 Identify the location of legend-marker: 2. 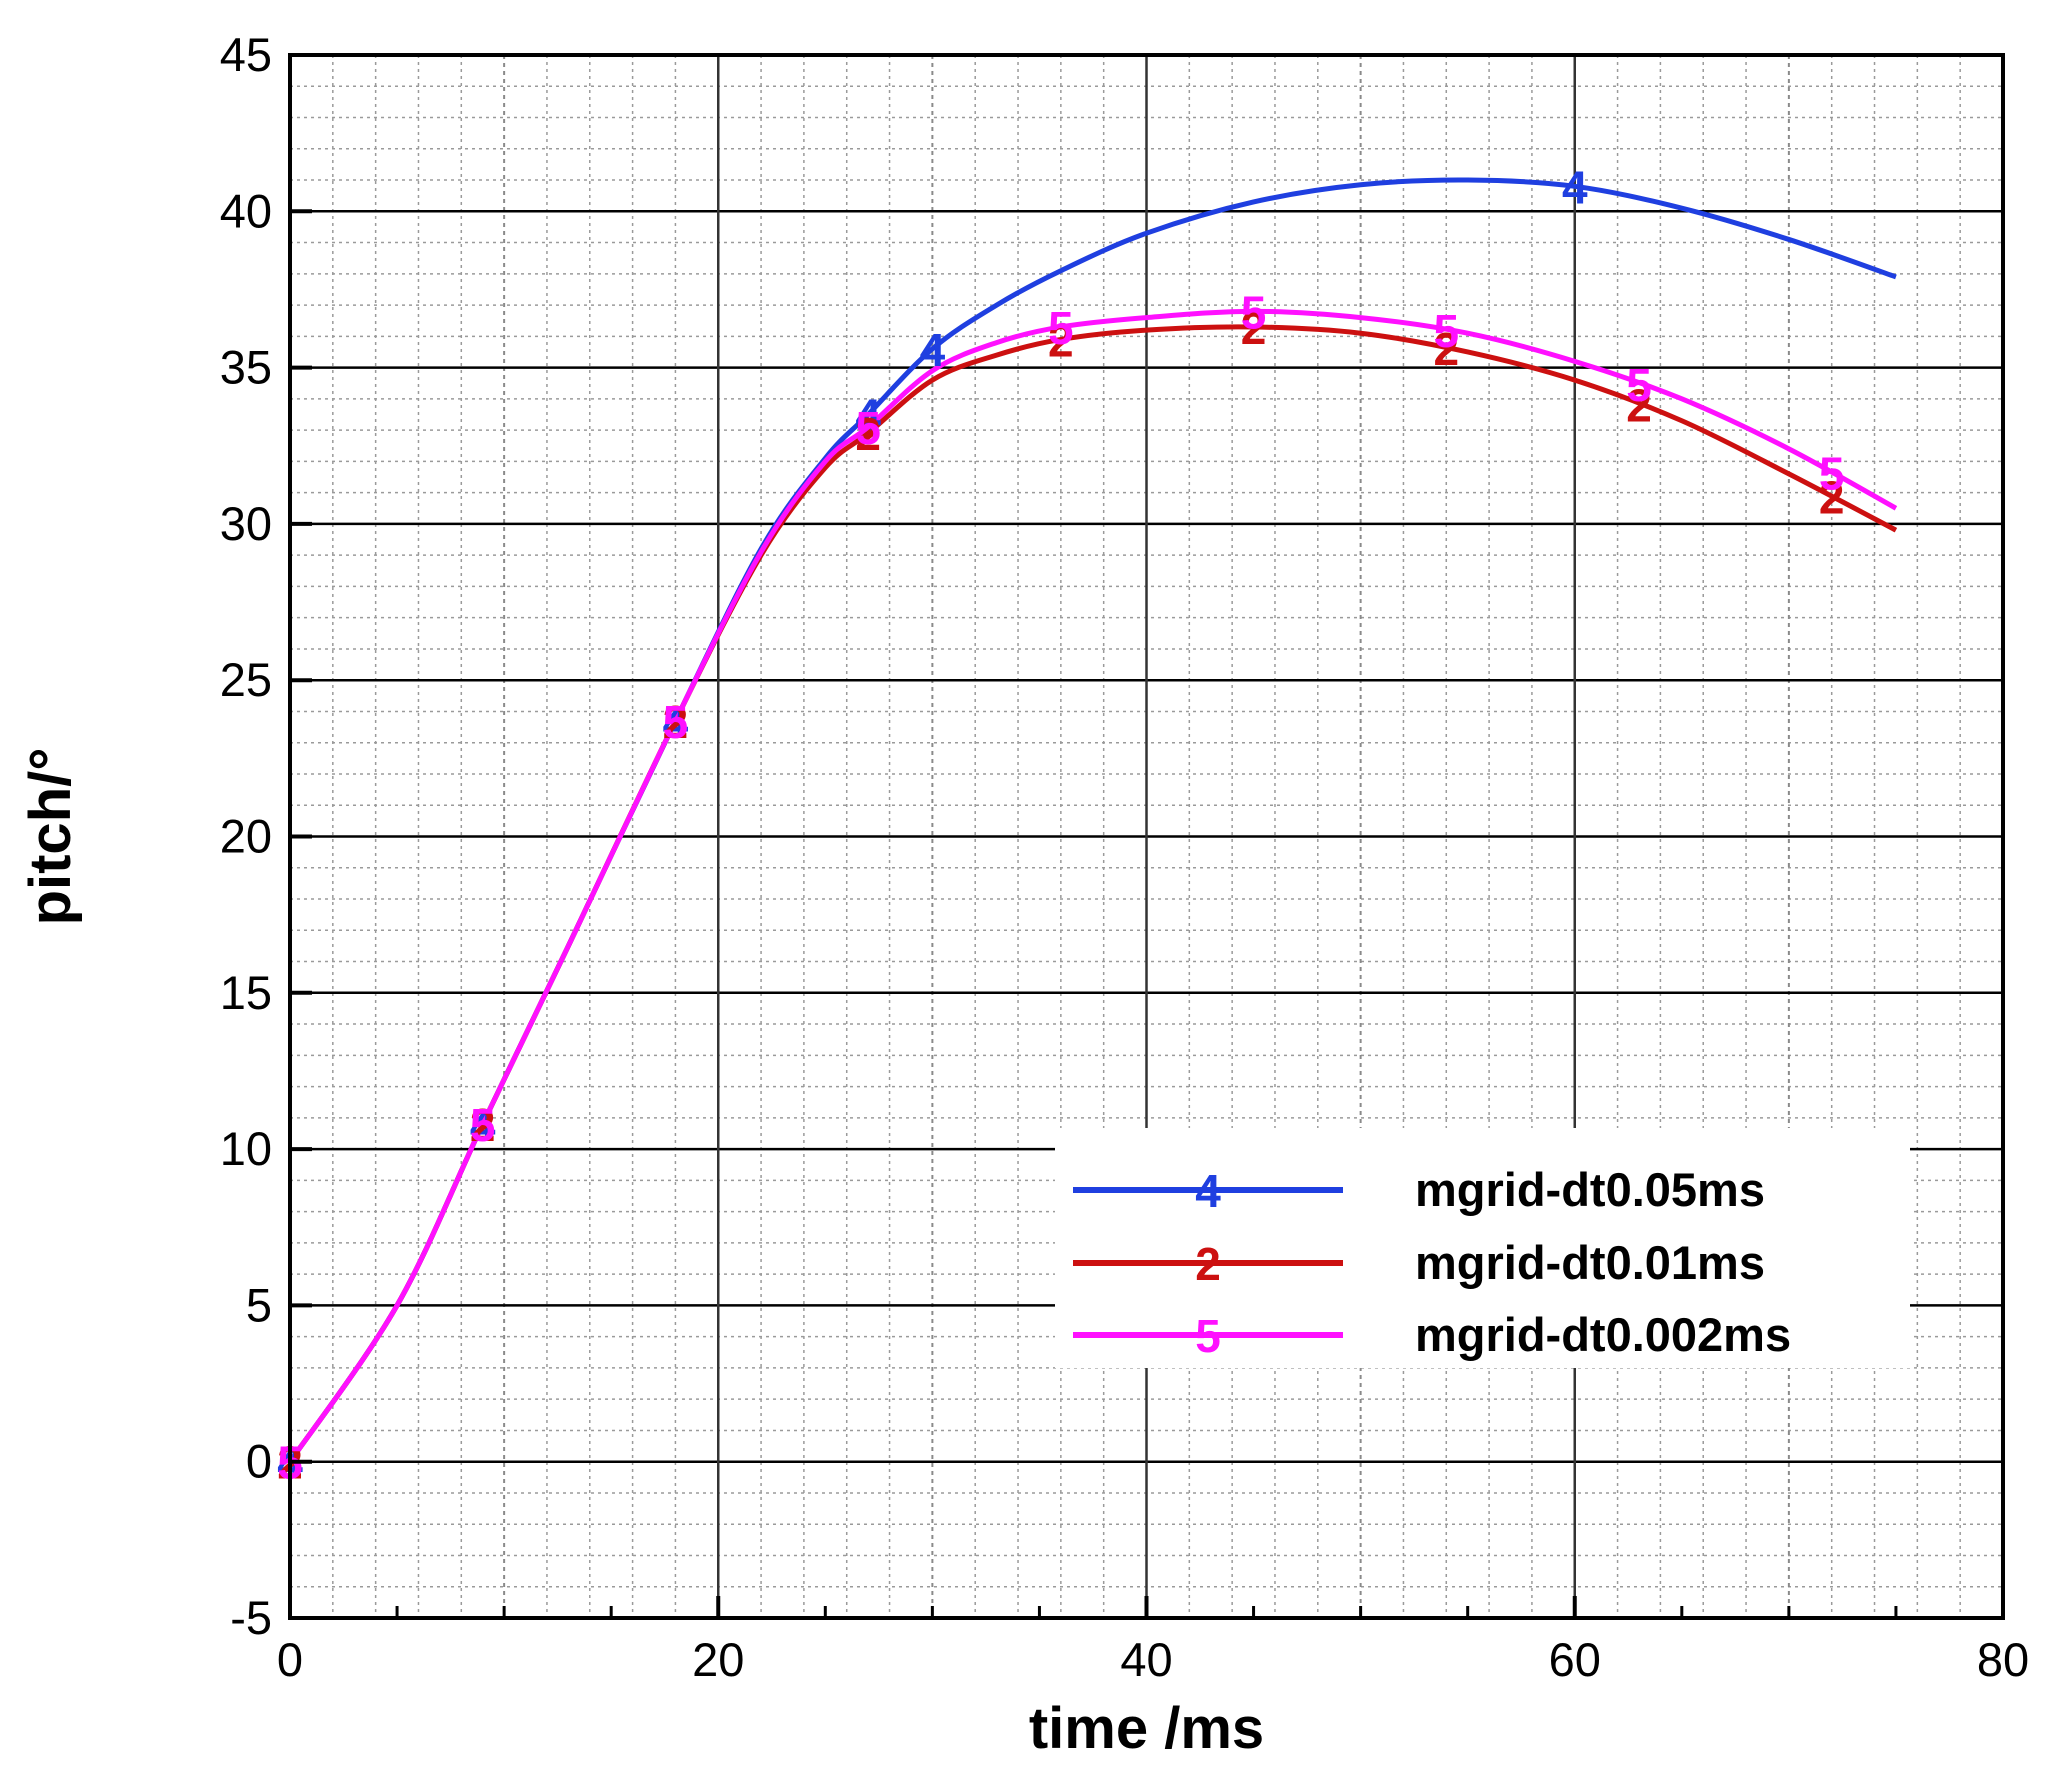
(1208, 1264).